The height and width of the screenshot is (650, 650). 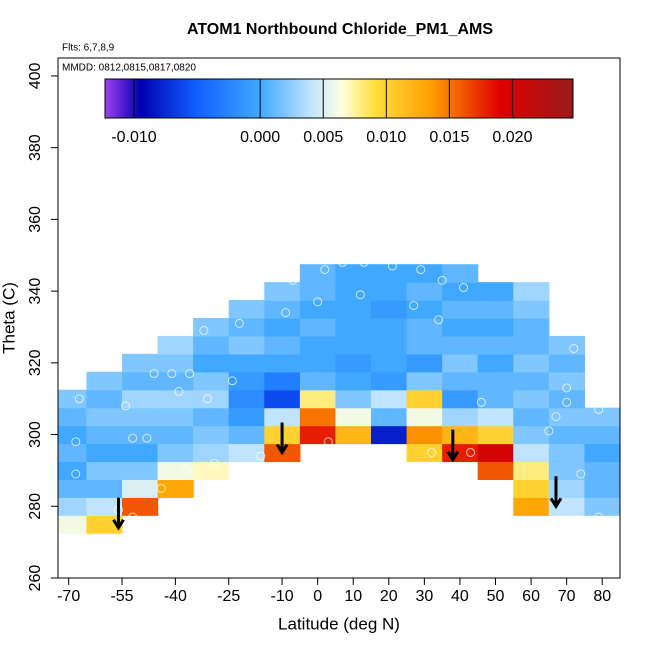 I want to click on x-tick-label: 10, so click(x=353, y=596).